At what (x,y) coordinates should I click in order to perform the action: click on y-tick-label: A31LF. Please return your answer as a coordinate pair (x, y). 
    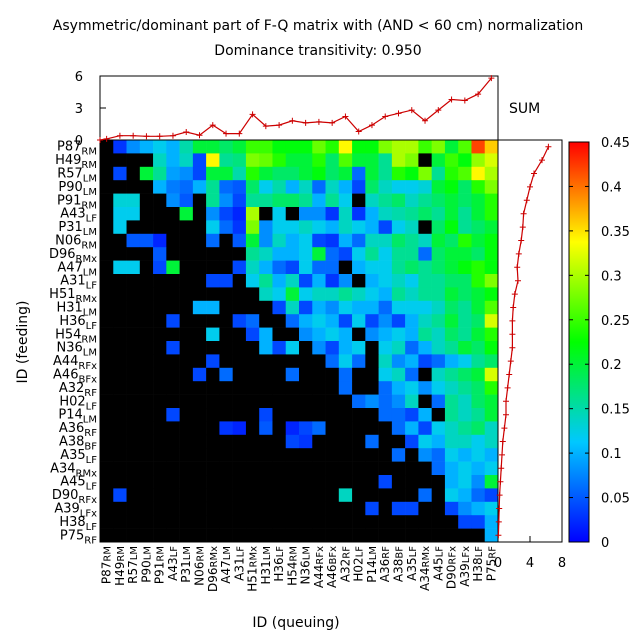
    Looking at the image, I should click on (78, 283).